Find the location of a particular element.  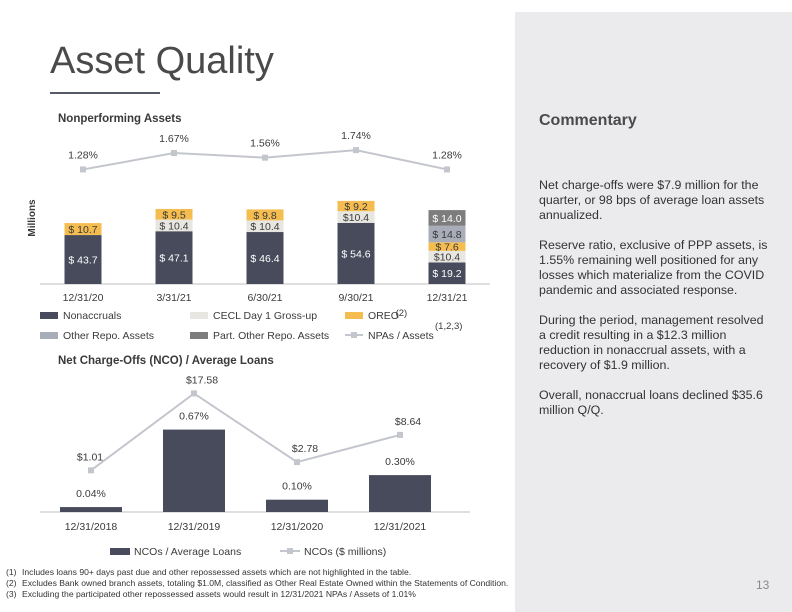

x-tick-label: 3/31/21 is located at coordinates (173, 298).